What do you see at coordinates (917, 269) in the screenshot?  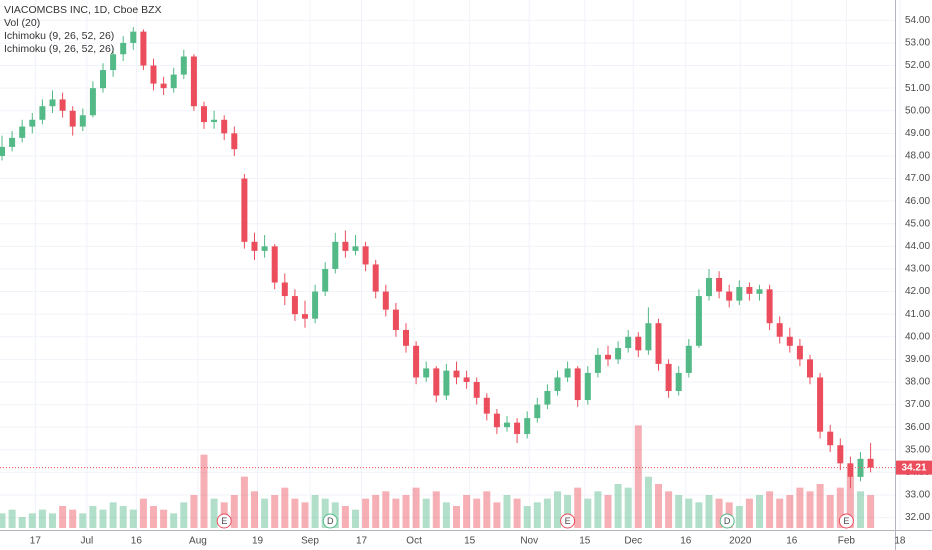 I see `y-tick-label: 43.00` at bounding box center [917, 269].